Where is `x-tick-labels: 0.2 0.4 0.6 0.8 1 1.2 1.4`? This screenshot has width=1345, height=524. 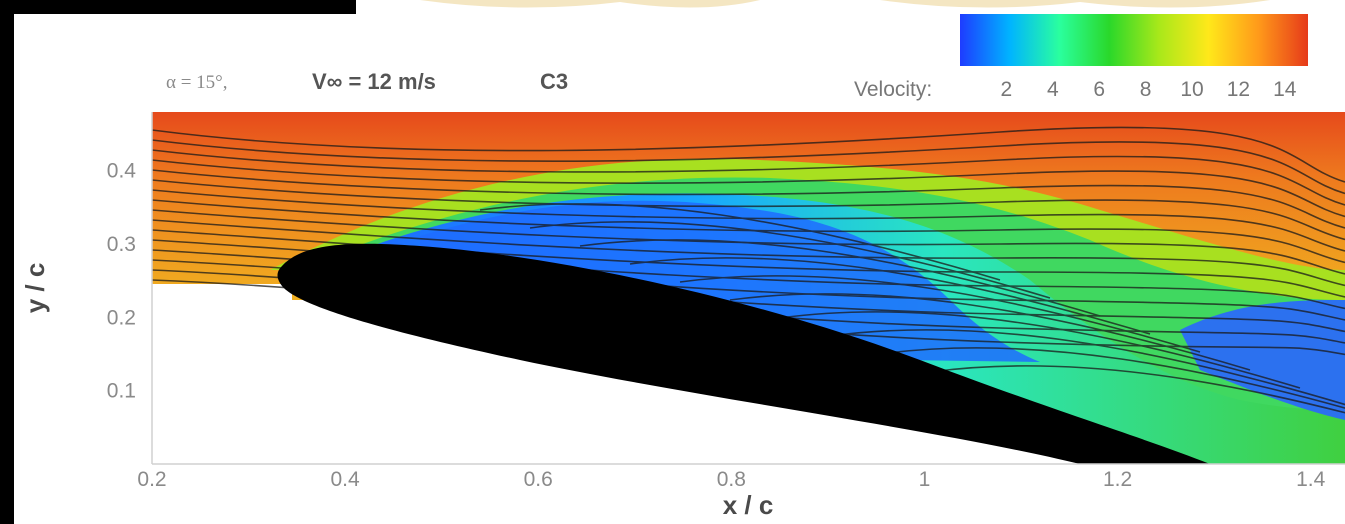 x-tick-labels: 0.2 0.4 0.6 0.8 1 1.2 1.4 is located at coordinates (731, 479).